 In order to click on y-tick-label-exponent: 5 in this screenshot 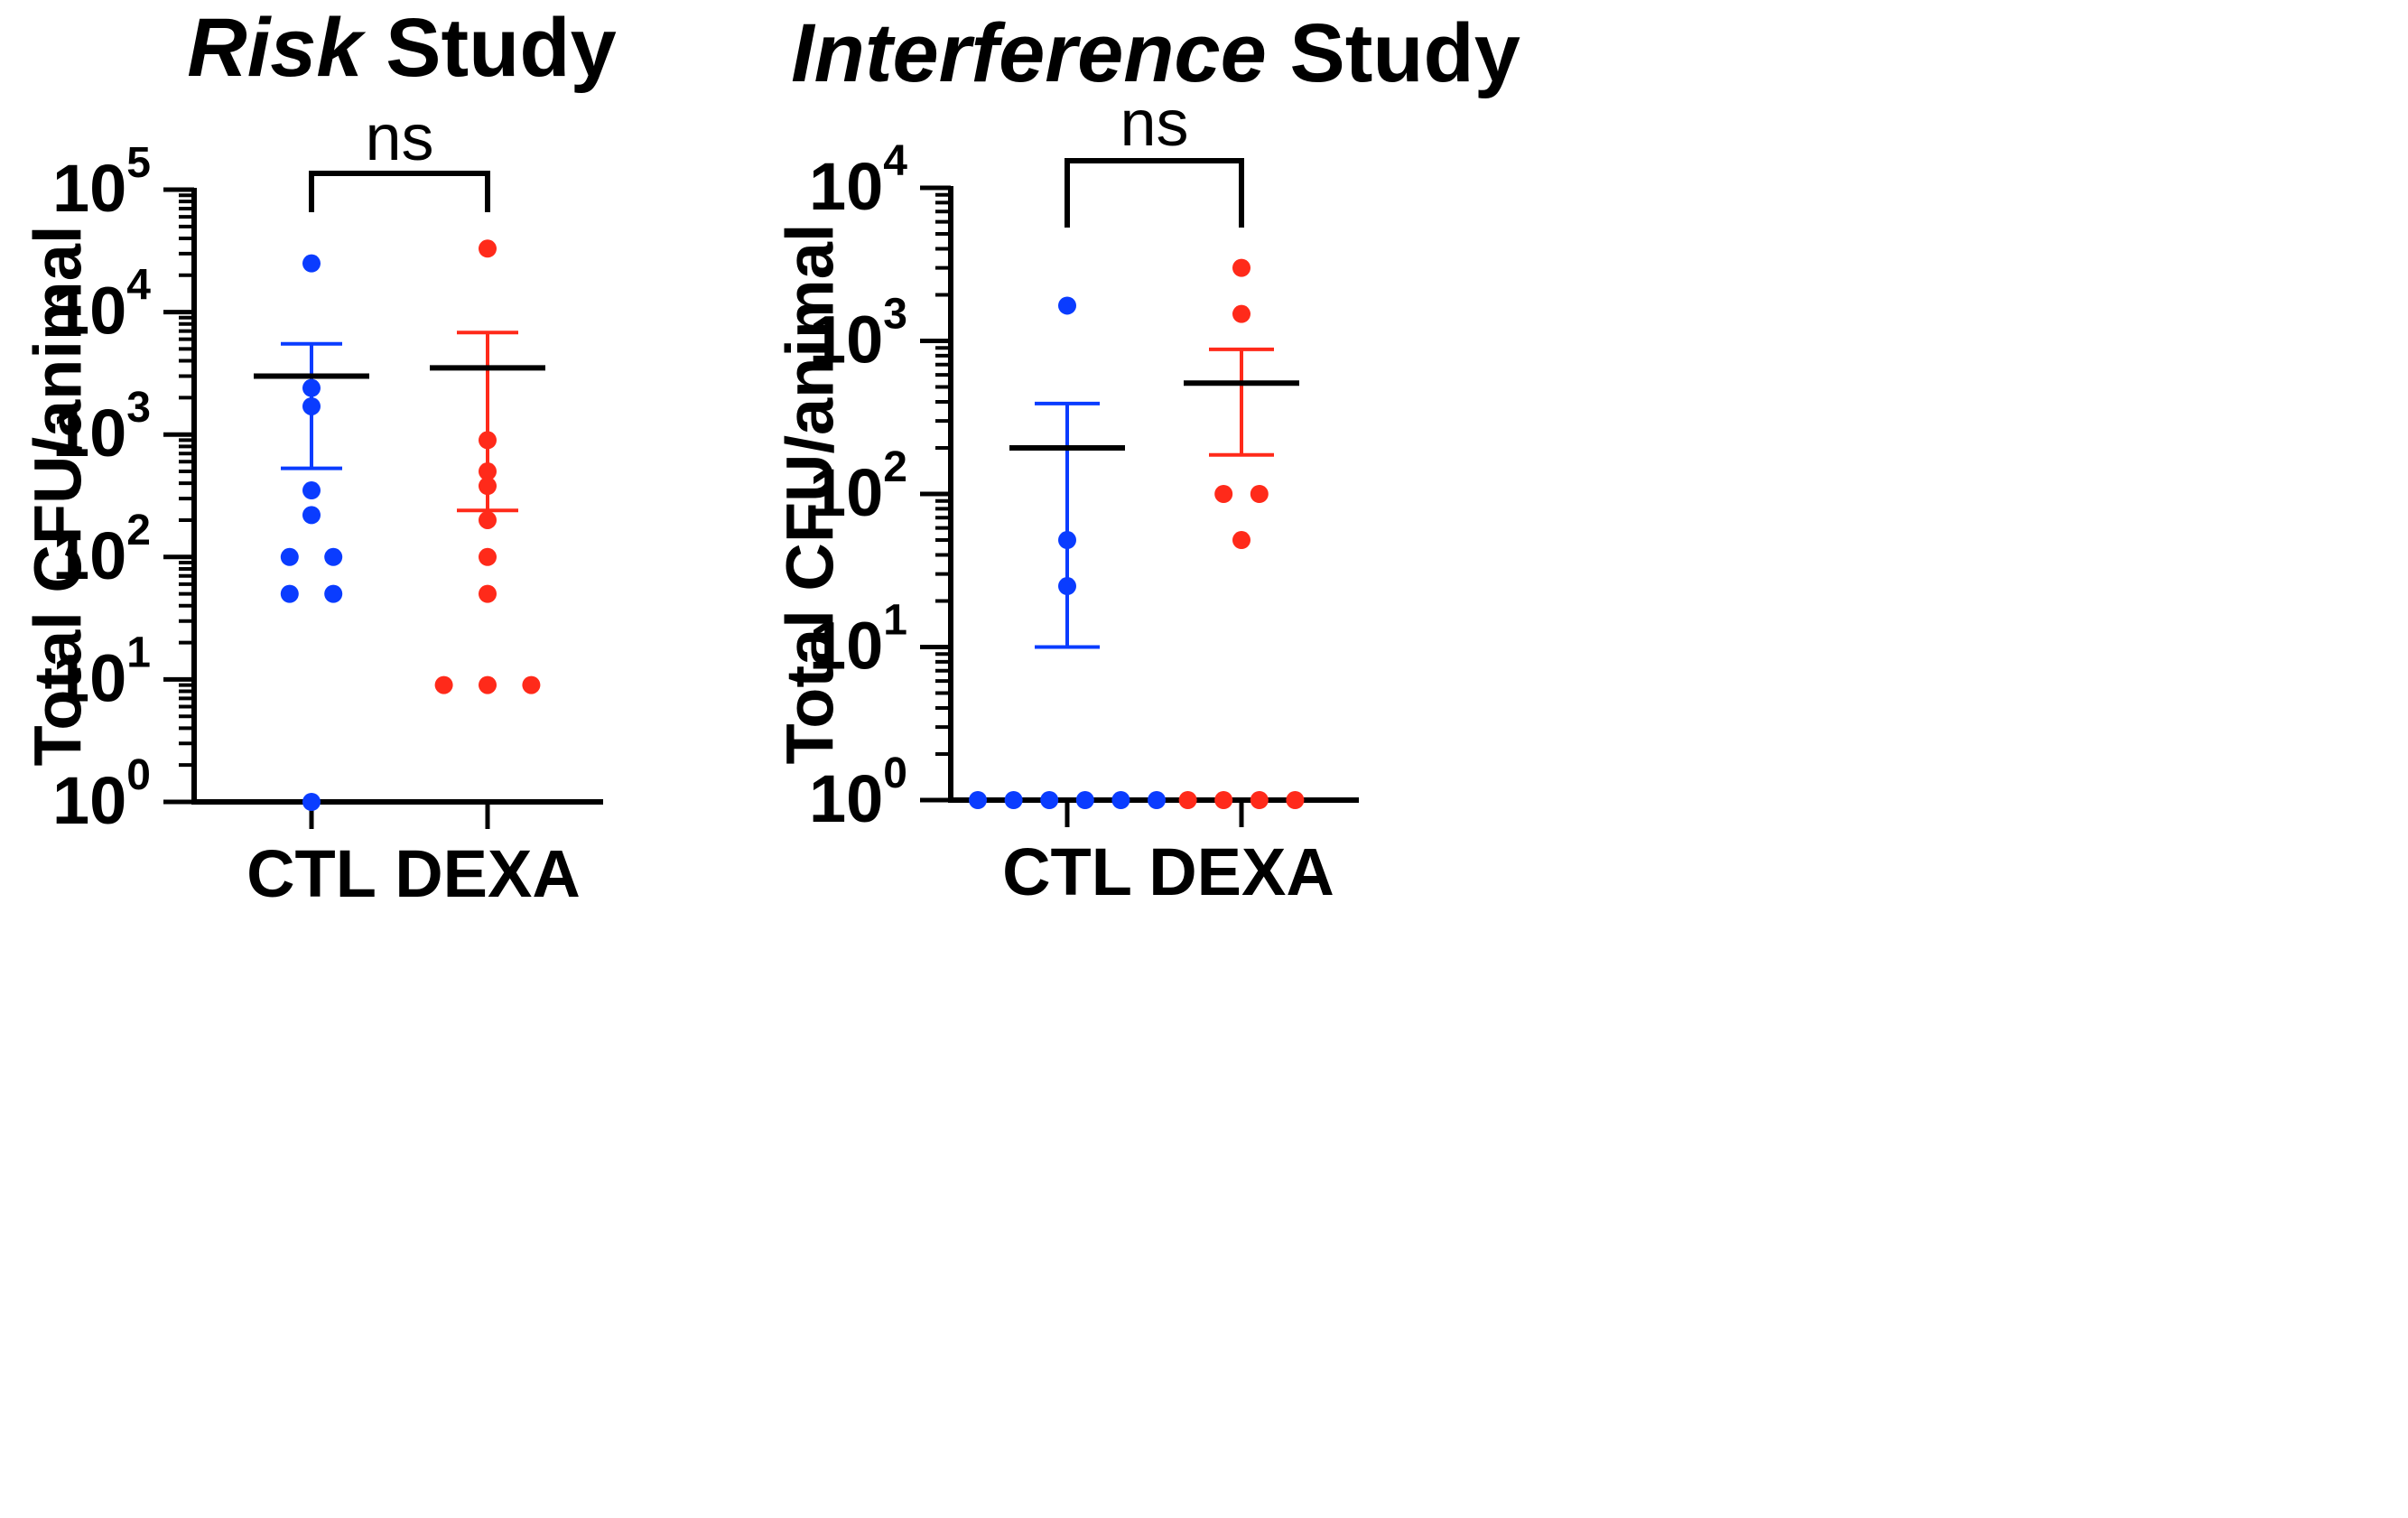, I will do `click(138, 163)`.